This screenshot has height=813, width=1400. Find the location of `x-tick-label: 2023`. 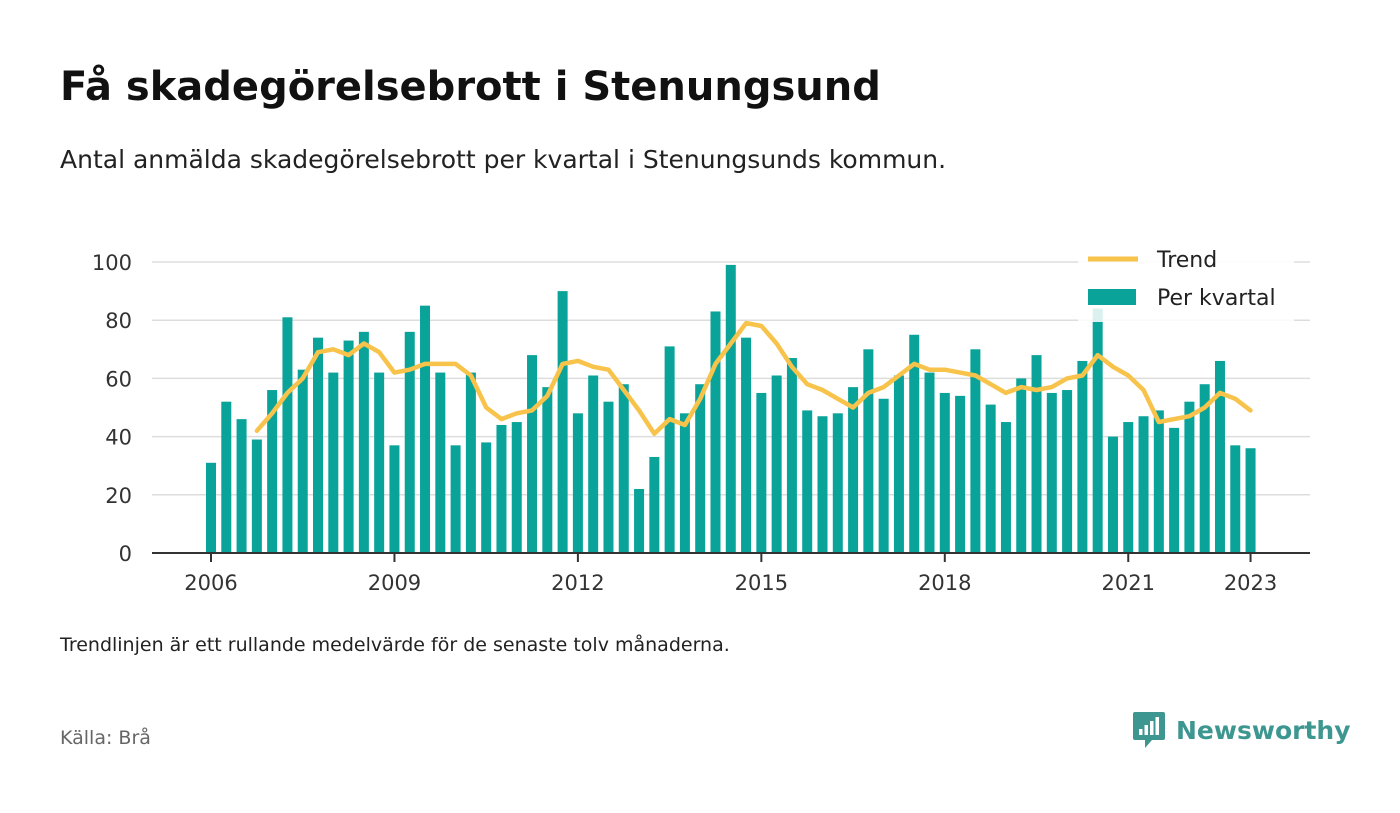

x-tick-label: 2023 is located at coordinates (1250, 583).